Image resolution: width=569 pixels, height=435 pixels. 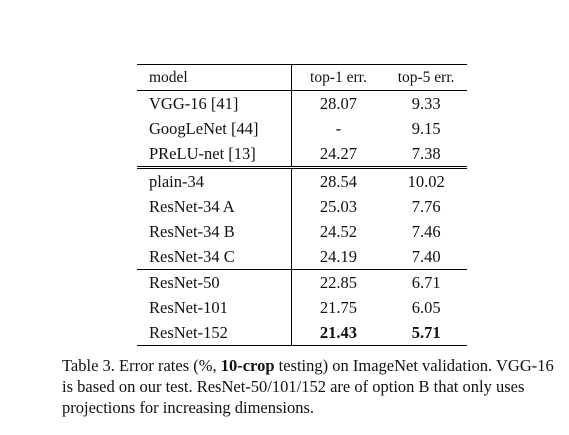 What do you see at coordinates (338, 257) in the screenshot?
I see `top1-cell: 24.19` at bounding box center [338, 257].